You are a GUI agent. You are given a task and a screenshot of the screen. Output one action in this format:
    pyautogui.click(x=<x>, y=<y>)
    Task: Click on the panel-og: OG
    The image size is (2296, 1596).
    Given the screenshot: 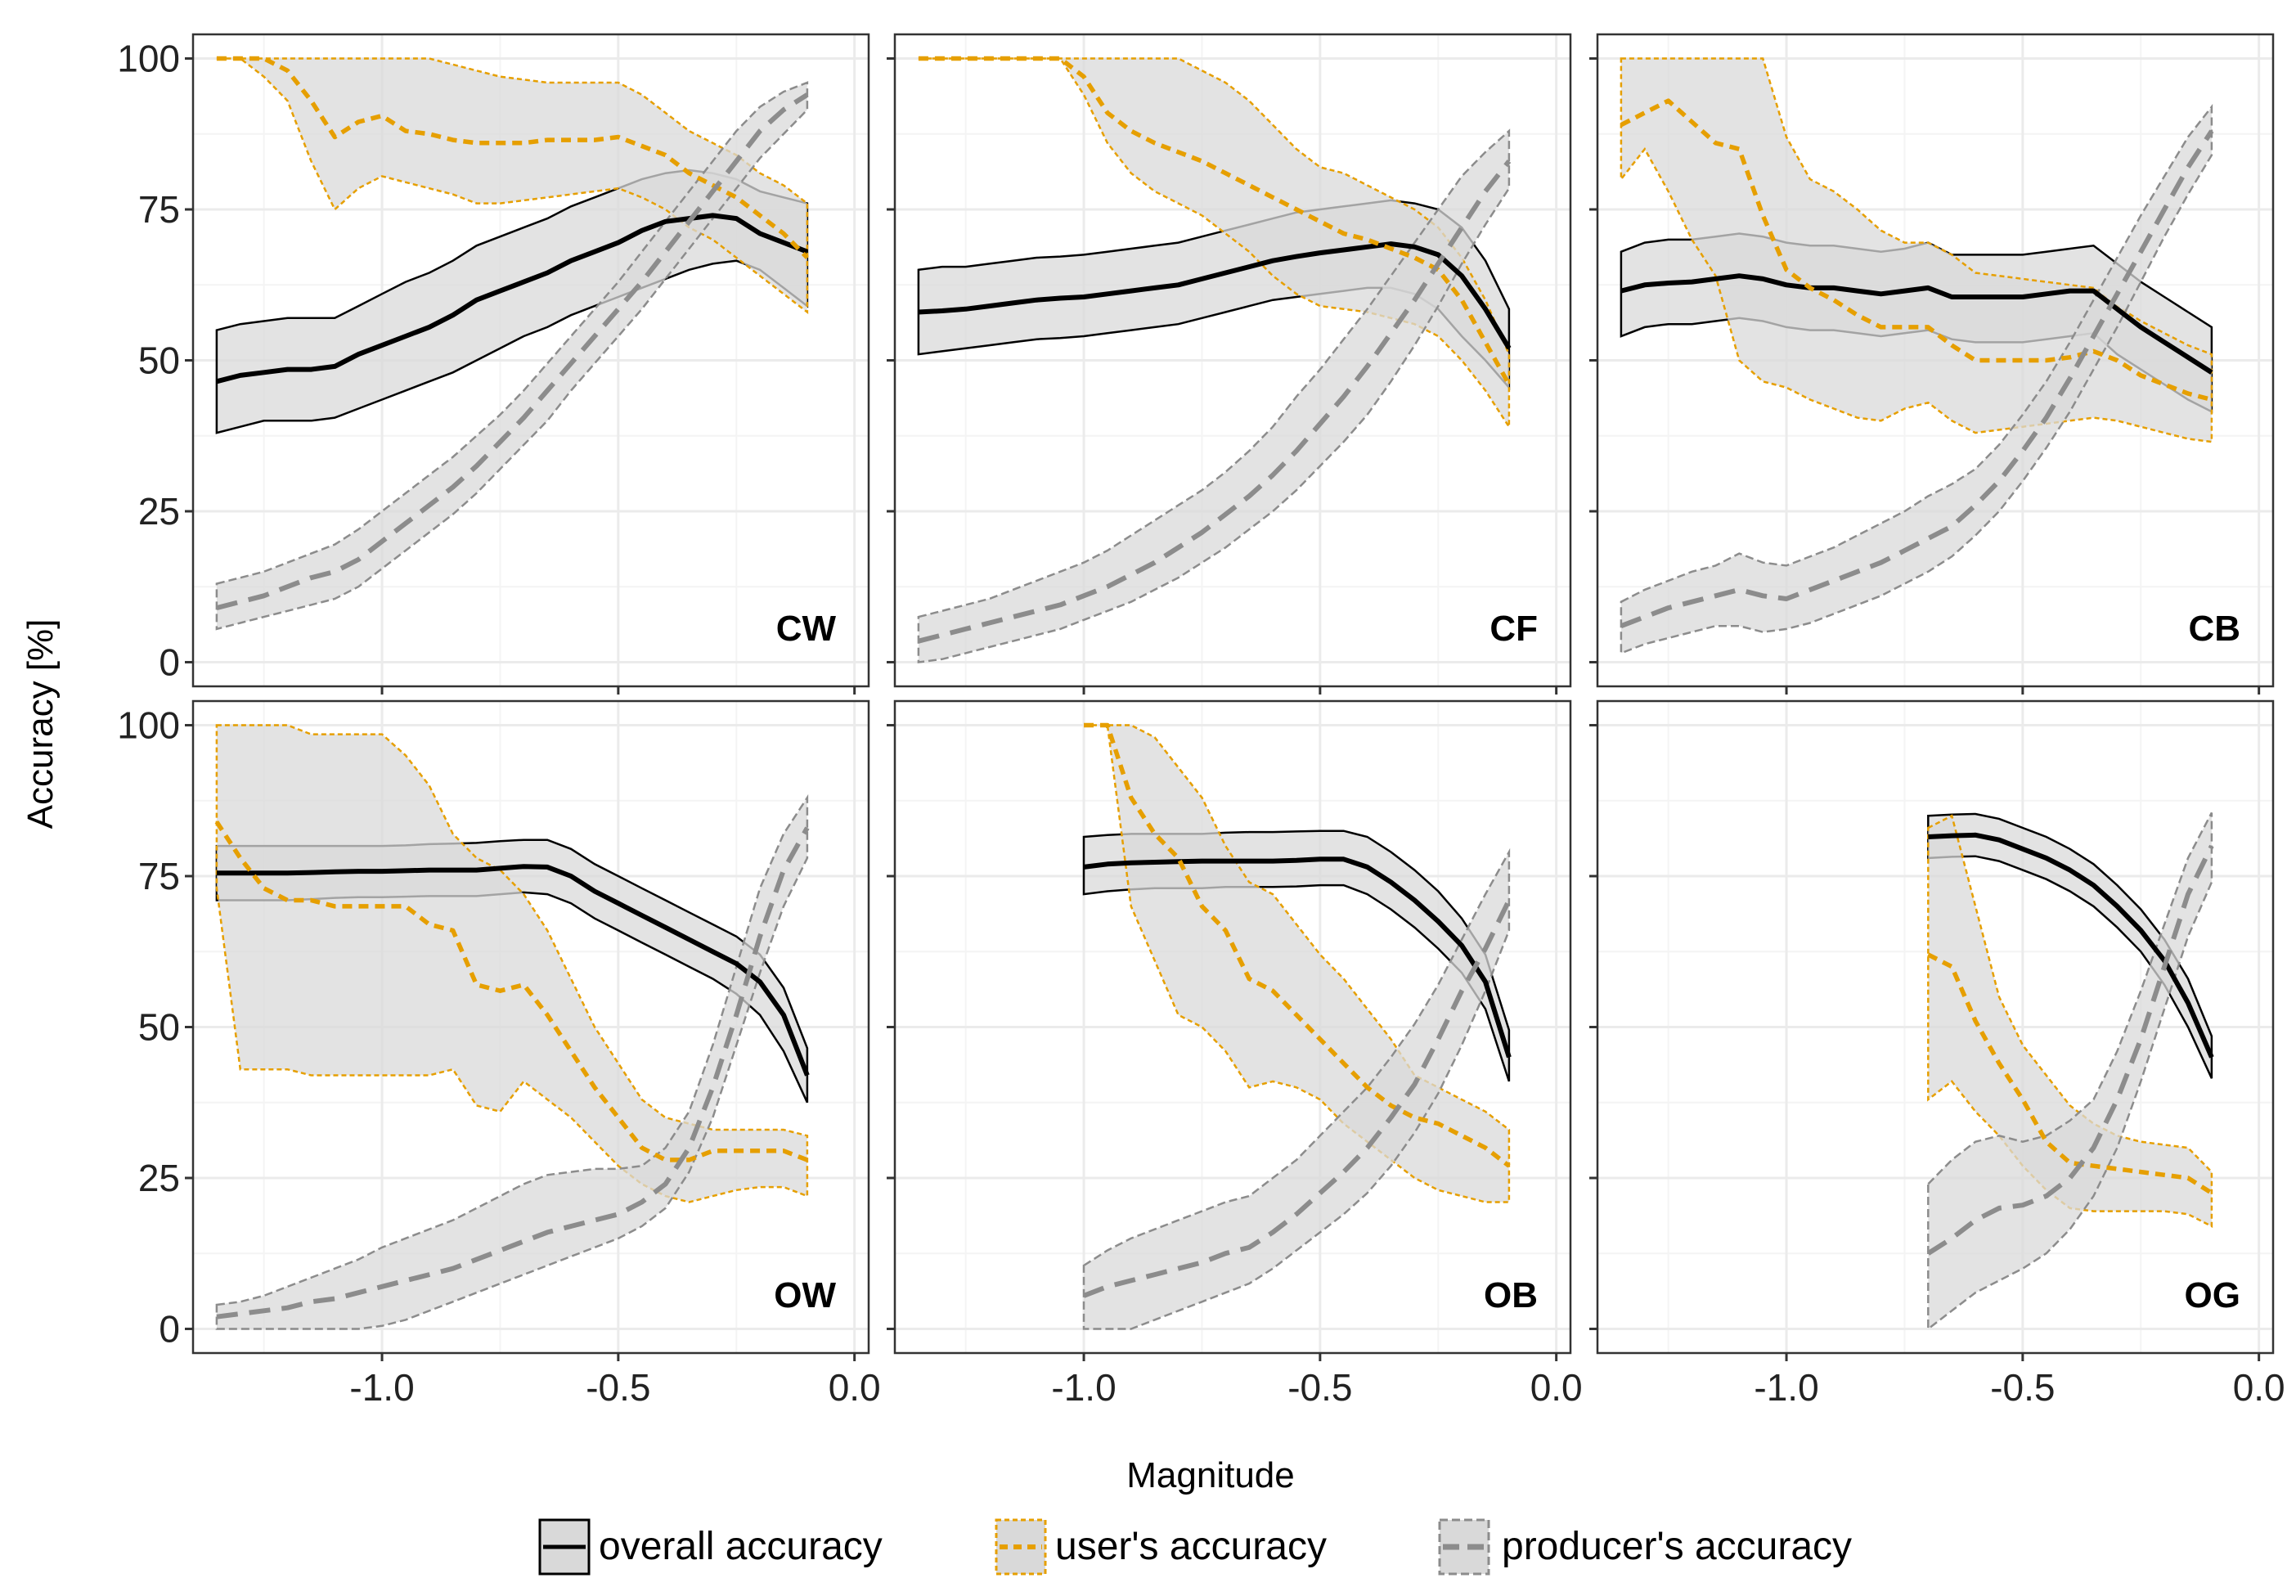 What is the action you would take?
    pyautogui.click(x=1936, y=1027)
    